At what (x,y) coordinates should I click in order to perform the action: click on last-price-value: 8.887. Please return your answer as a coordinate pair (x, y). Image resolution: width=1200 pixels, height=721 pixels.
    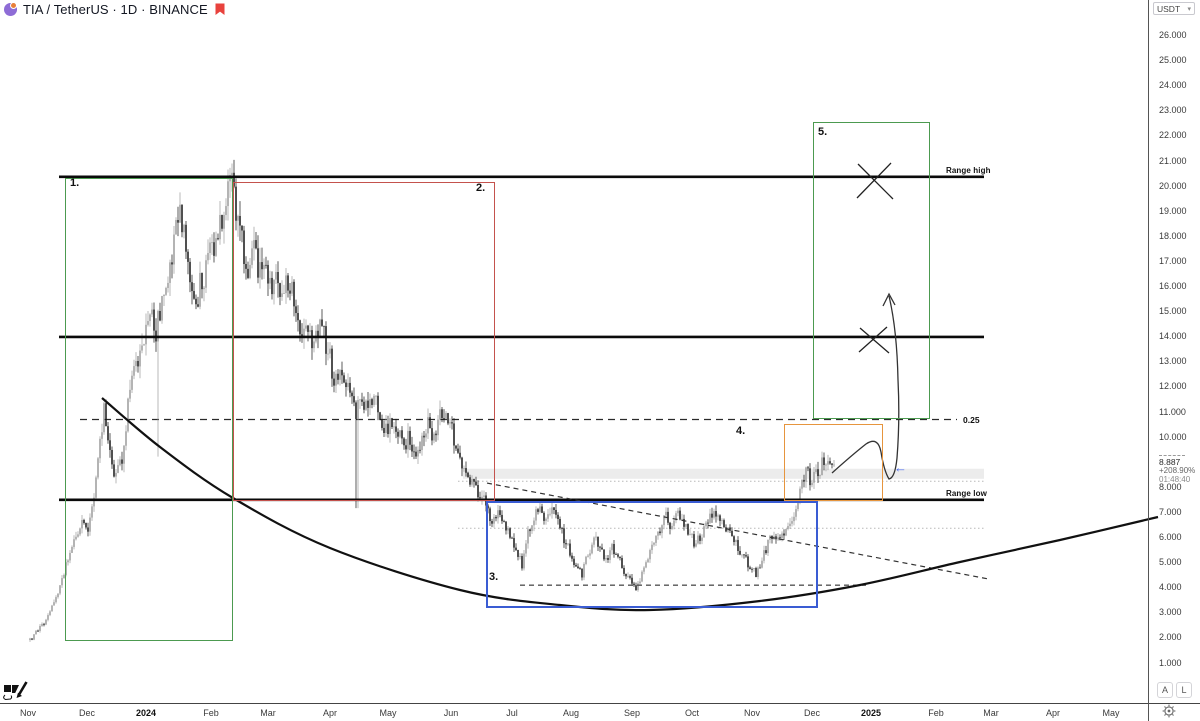
    Looking at the image, I should click on (1170, 462).